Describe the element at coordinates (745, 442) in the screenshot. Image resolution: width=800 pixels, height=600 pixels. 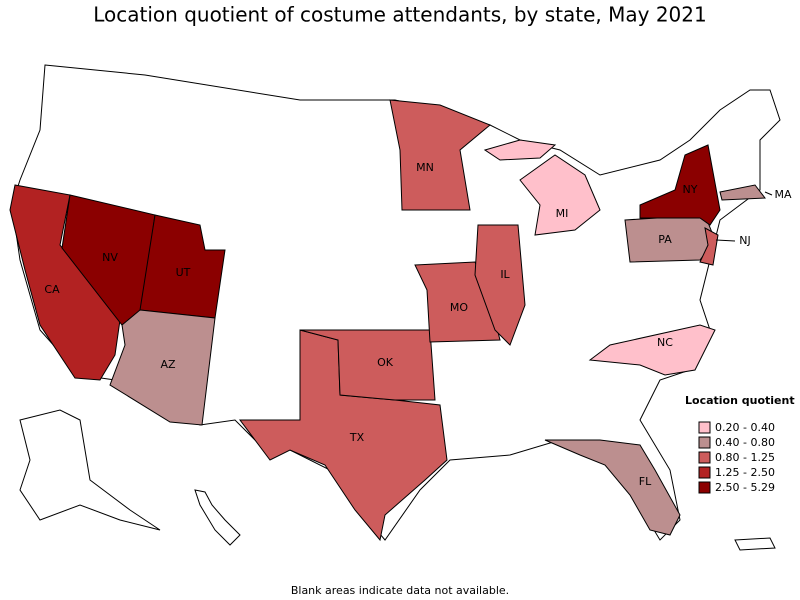
I see `legend-label: 0.40 - 0.80` at that location.